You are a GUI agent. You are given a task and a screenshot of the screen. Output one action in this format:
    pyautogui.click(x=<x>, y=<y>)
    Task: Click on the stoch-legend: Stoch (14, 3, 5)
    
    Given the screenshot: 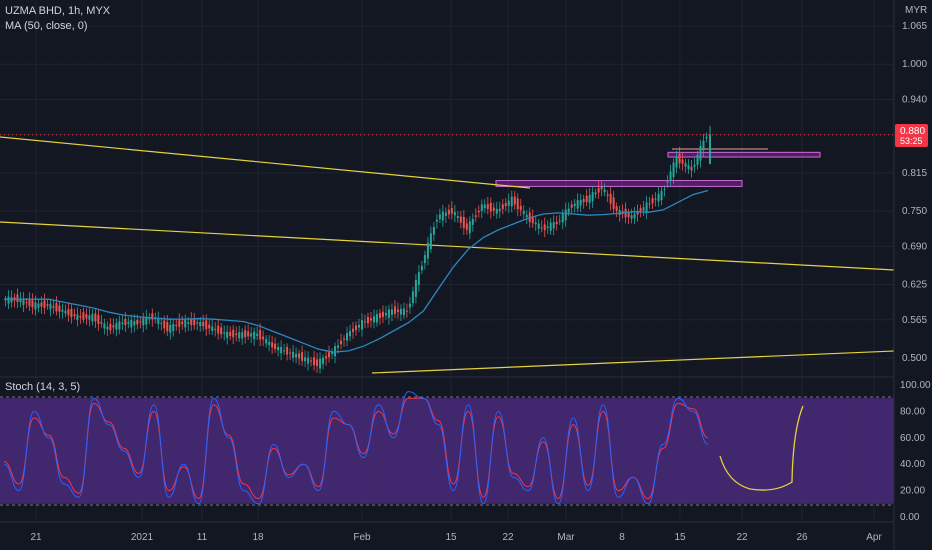 What is the action you would take?
    pyautogui.click(x=42, y=387)
    